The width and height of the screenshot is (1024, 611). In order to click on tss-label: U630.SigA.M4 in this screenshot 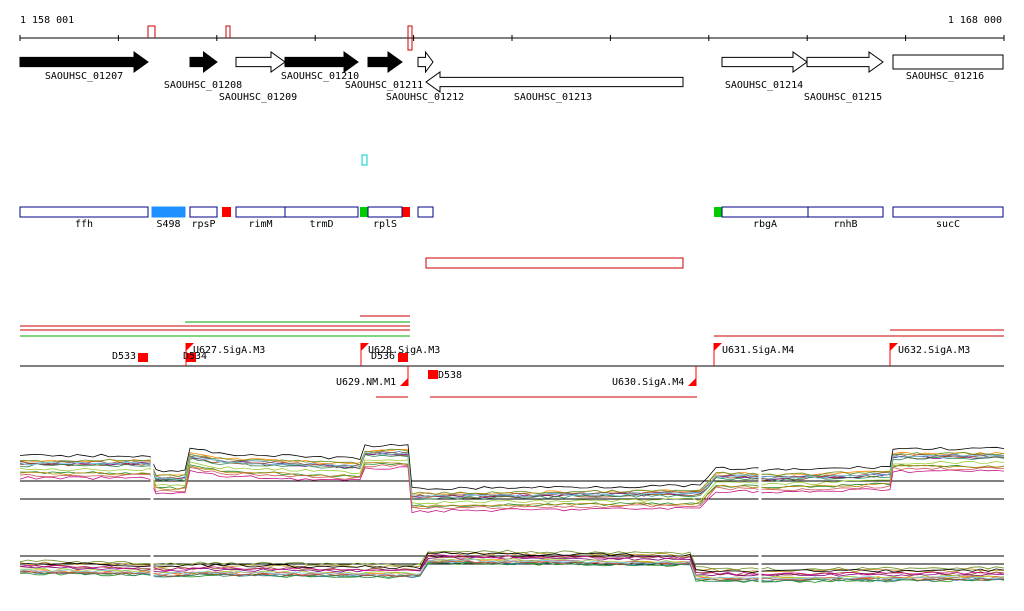, I will do `click(648, 382)`.